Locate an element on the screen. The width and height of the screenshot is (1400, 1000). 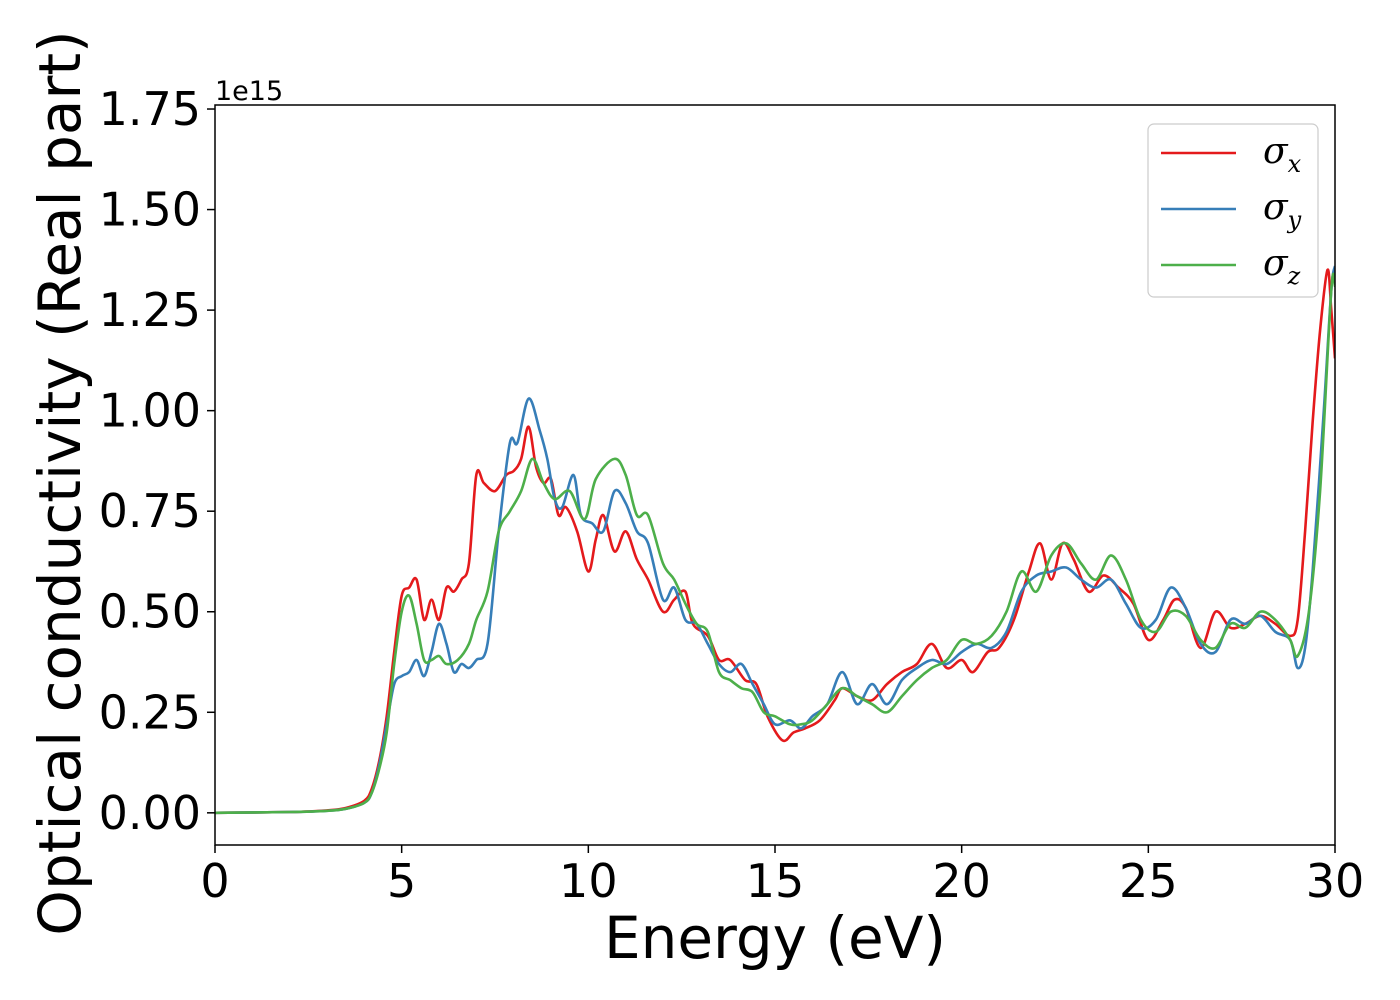
y-tick-label: 0.00 is located at coordinates (150, 813).